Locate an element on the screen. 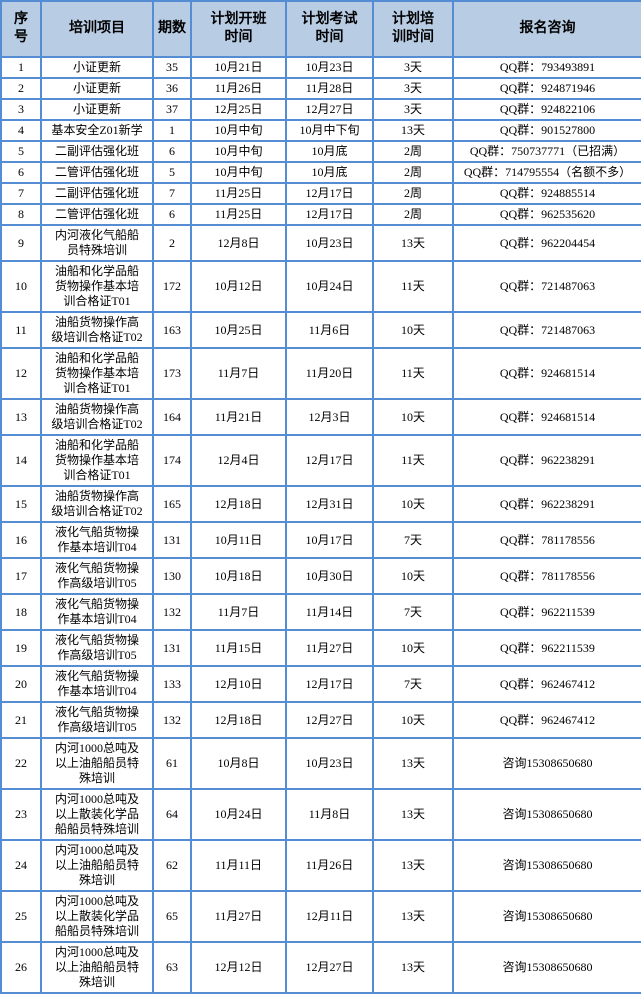 This screenshot has width=641, height=994. cell-seq: 8 is located at coordinates (21, 214).